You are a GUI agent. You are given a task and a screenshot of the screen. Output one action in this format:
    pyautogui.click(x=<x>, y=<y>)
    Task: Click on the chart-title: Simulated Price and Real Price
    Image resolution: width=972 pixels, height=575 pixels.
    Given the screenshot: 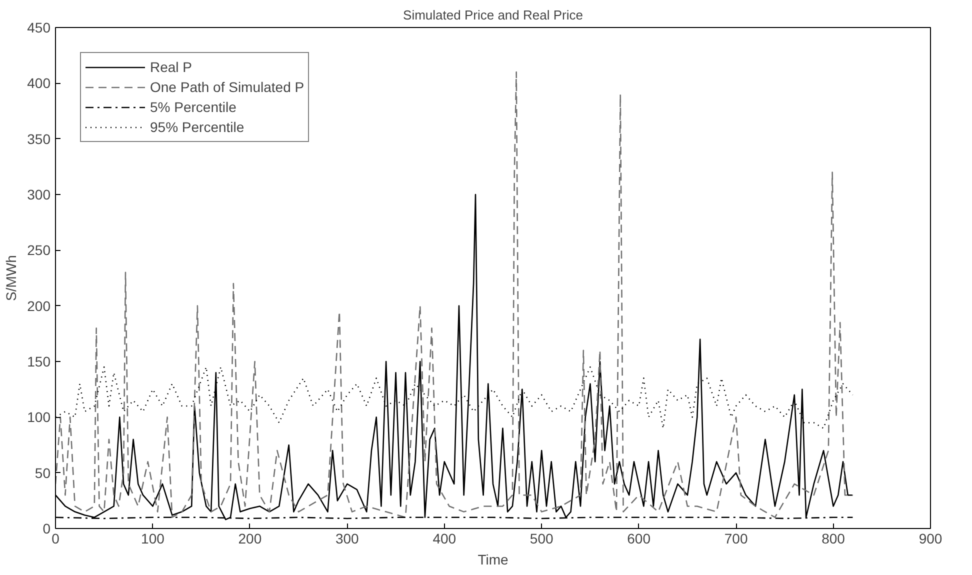 What is the action you would take?
    pyautogui.click(x=493, y=15)
    